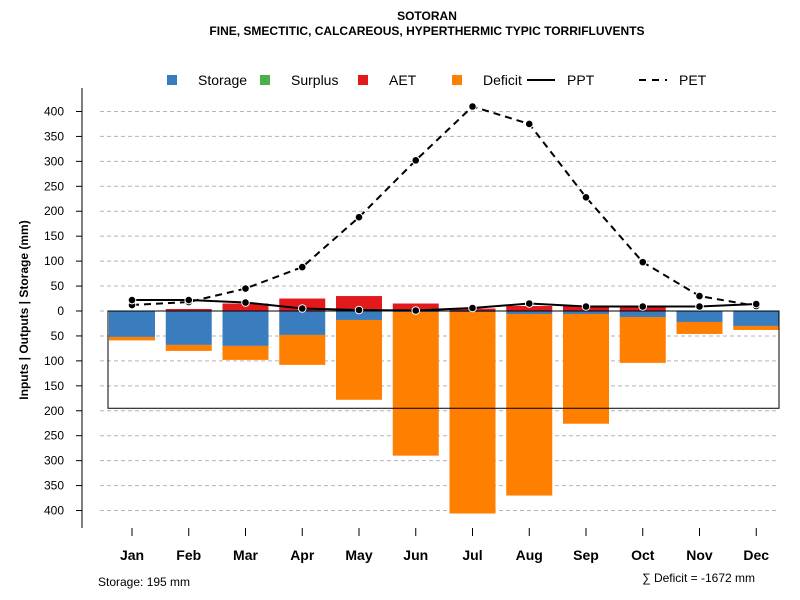  I want to click on x-tick-label: Jun, so click(415, 555).